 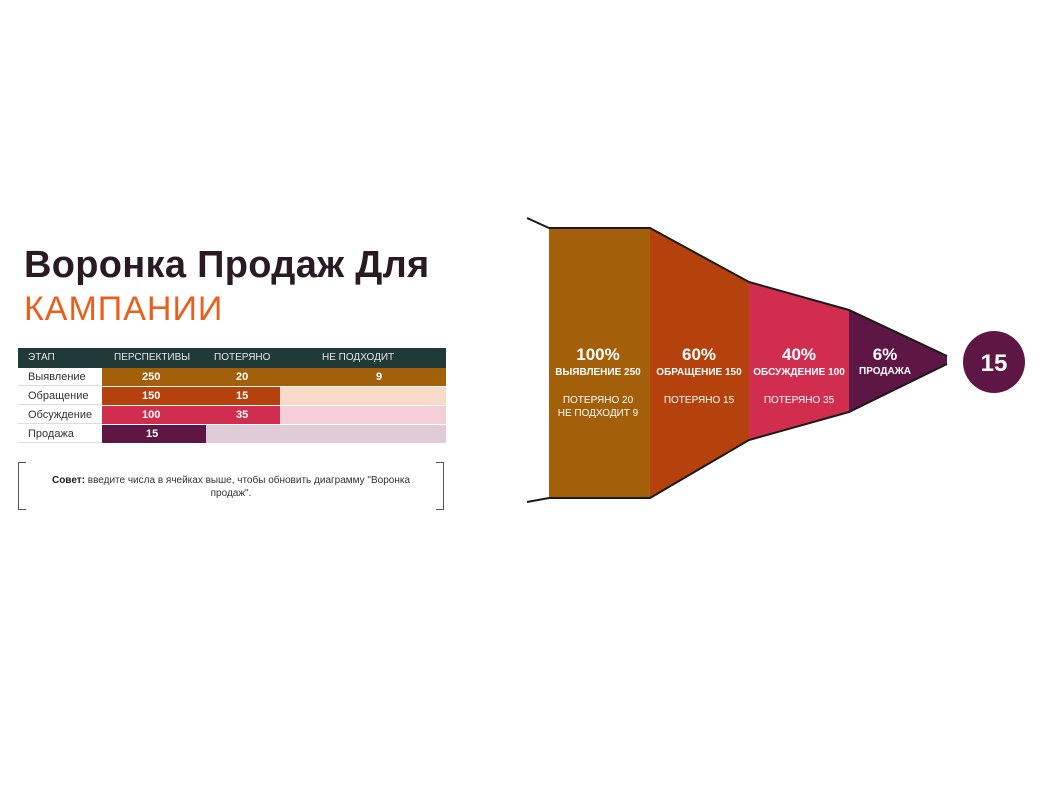 What do you see at coordinates (191, 396) in the screenshot?
I see `stage2-bar` at bounding box center [191, 396].